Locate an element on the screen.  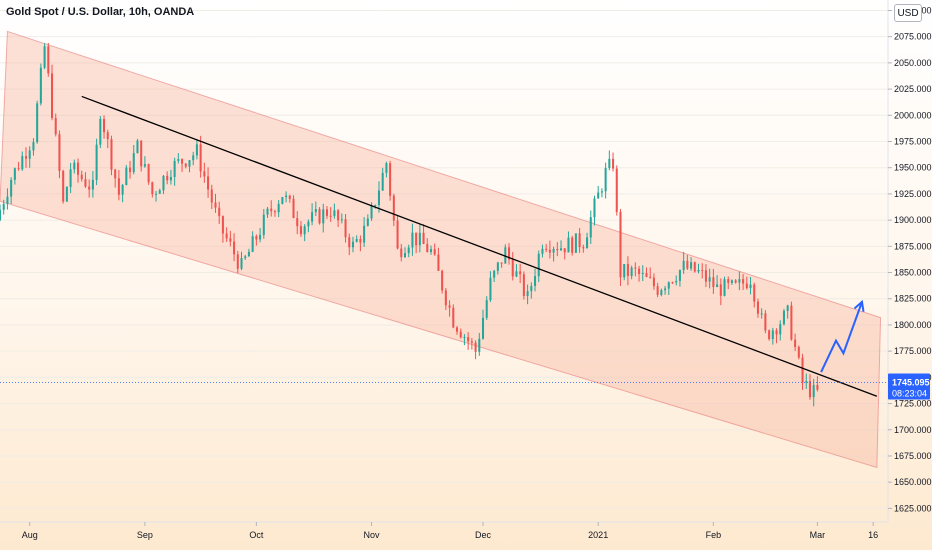
price-tick-label: 1950.000 is located at coordinates (913, 168).